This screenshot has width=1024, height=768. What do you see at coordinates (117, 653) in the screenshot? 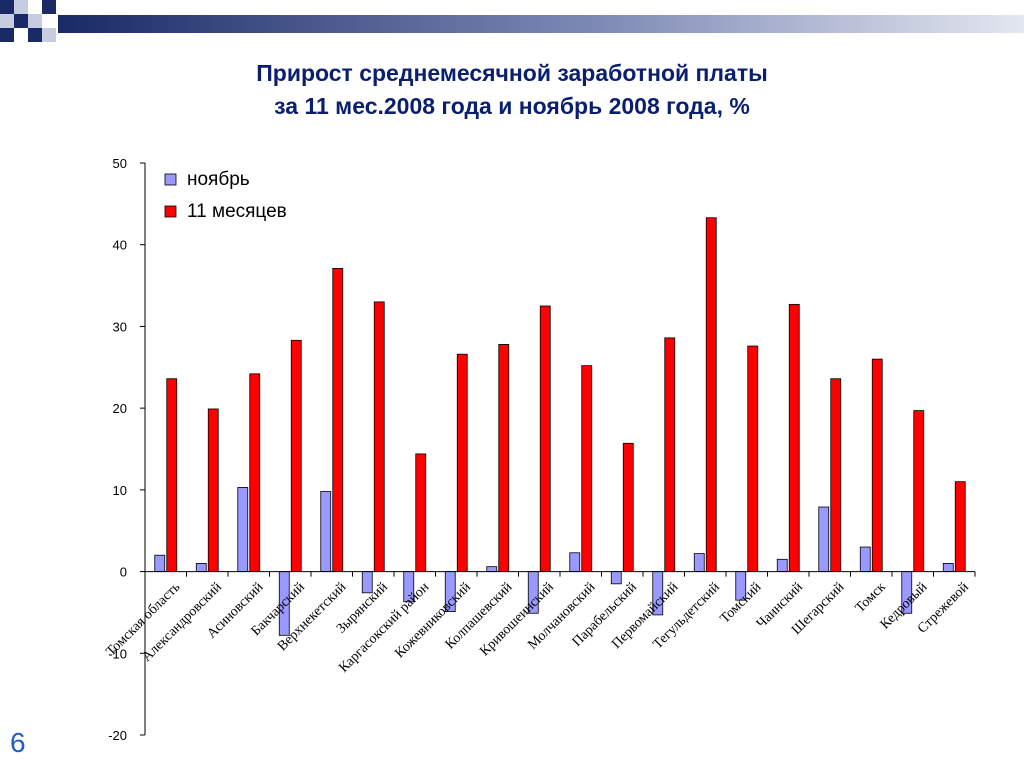
I see `y-tick-label: -10` at bounding box center [117, 653].